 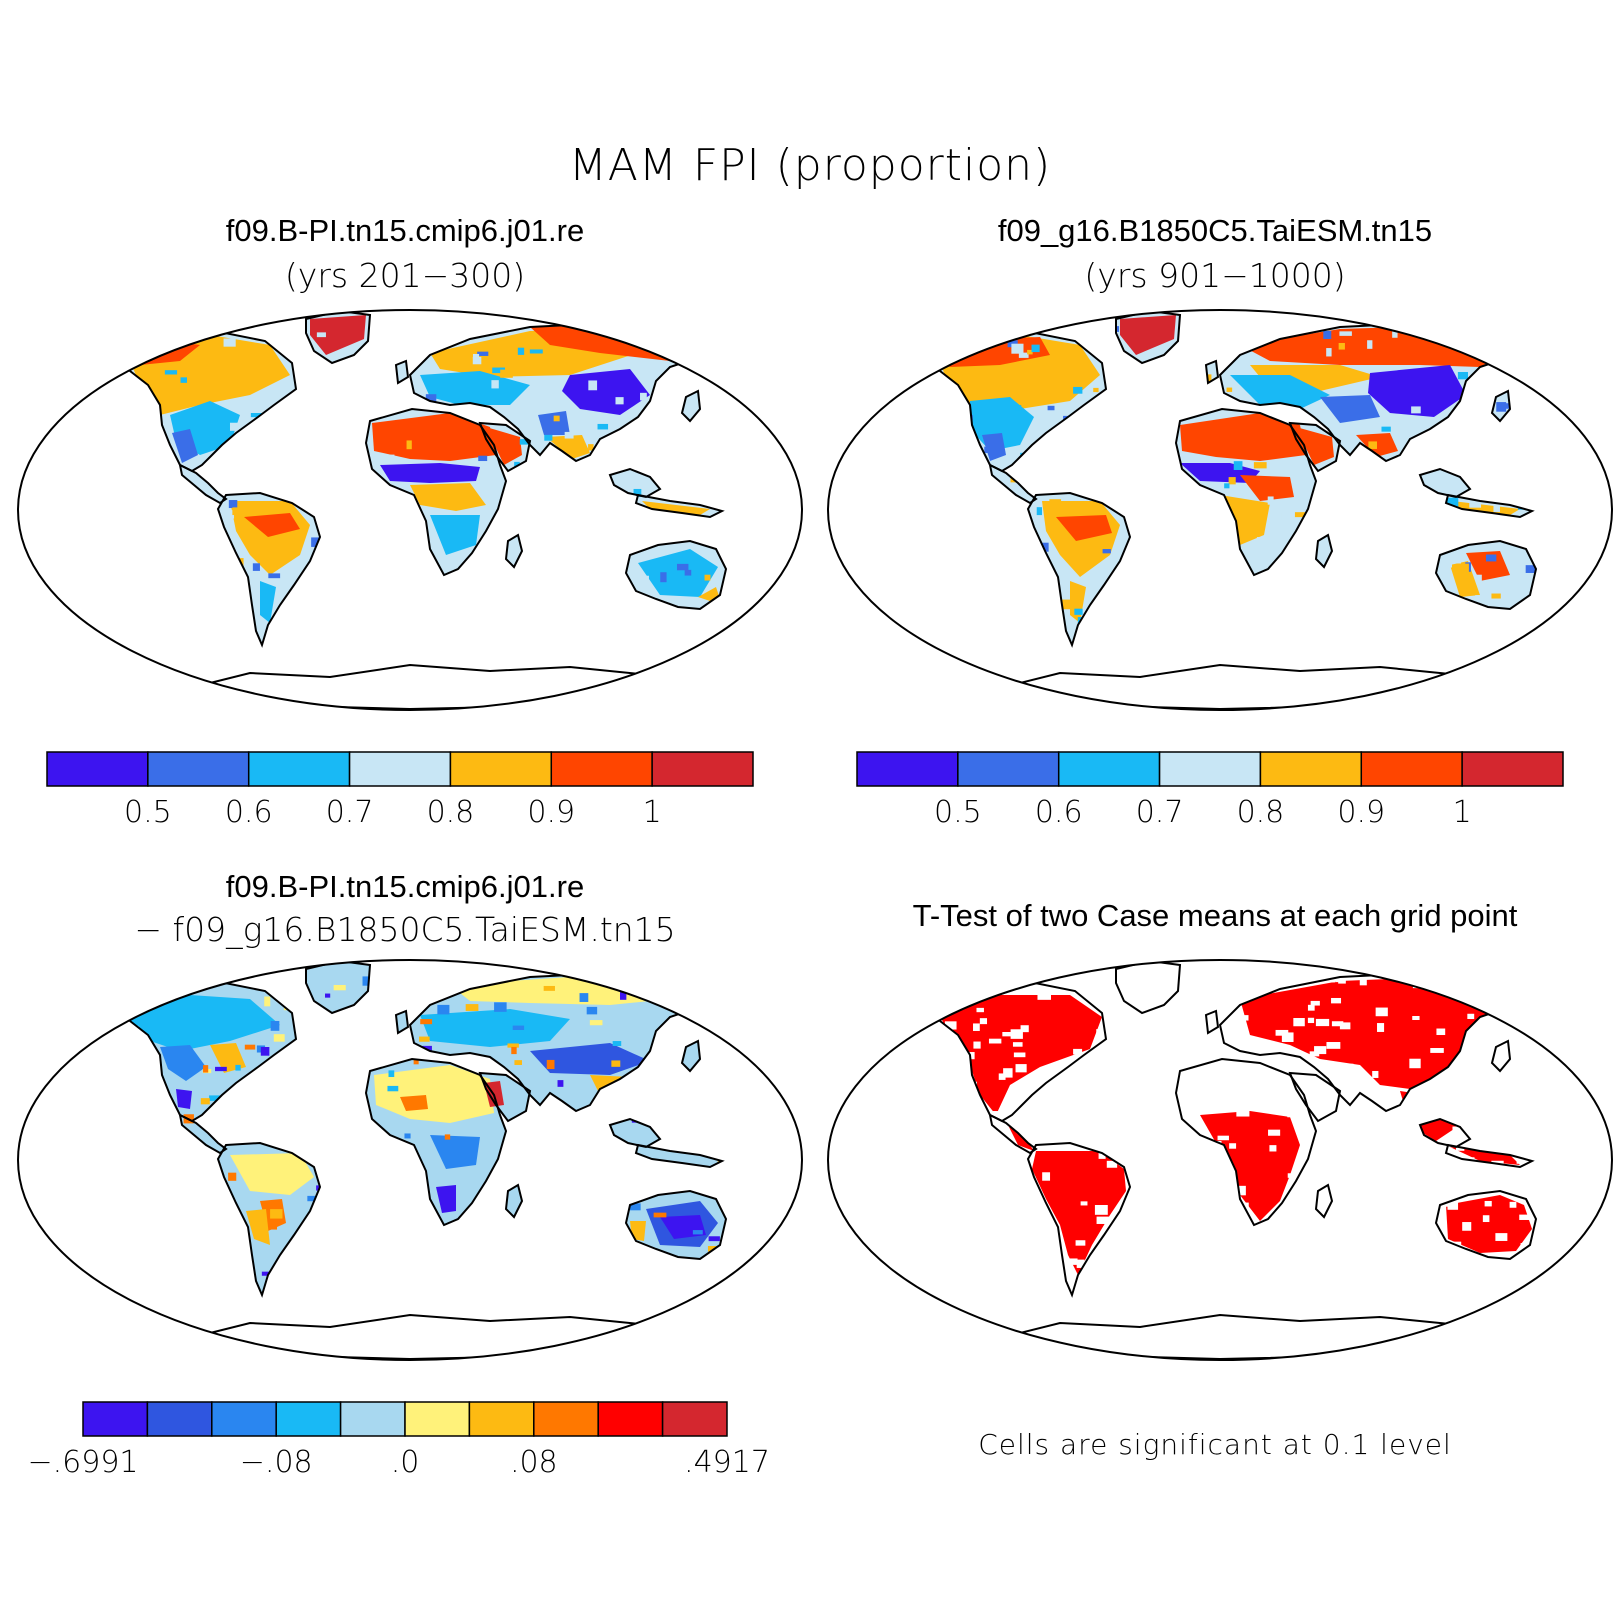 I want to click on panel-2-subtitle: (yrs 901−1000), so click(x=1215, y=275).